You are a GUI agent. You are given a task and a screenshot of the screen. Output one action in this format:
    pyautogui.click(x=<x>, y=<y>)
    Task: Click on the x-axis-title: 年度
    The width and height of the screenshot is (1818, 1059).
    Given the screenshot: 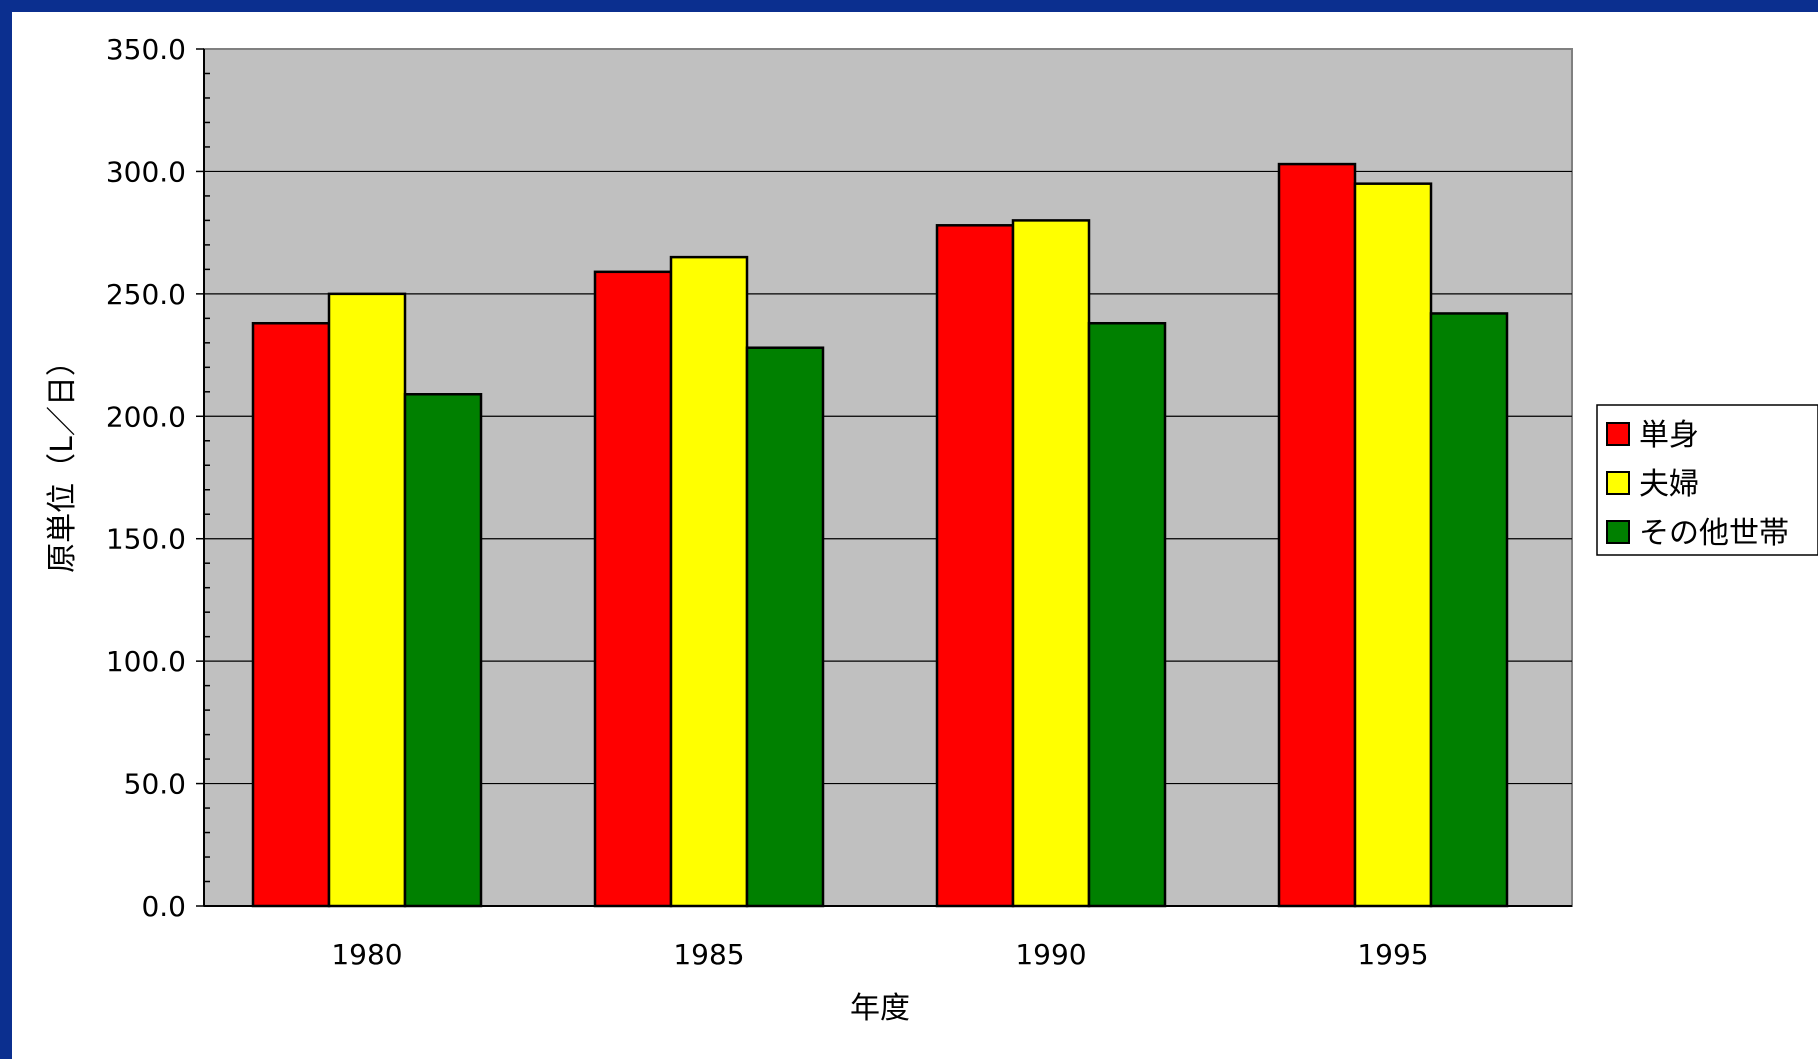 What is the action you would take?
    pyautogui.click(x=880, y=1008)
    